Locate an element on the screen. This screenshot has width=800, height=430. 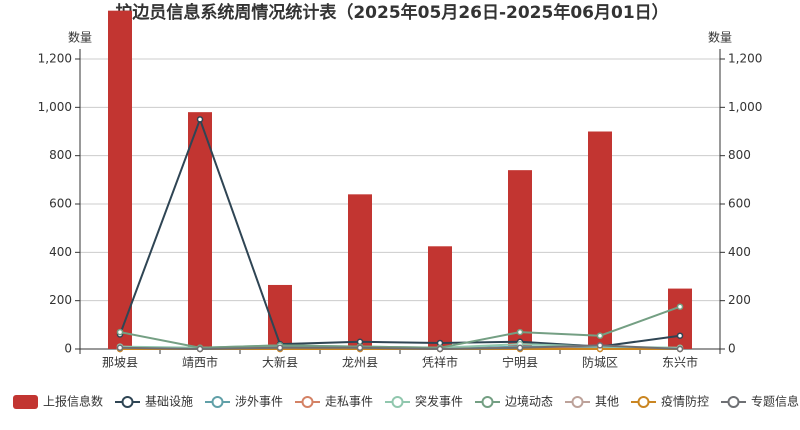
legend-label: 疫情防控 is located at coordinates (685, 401).